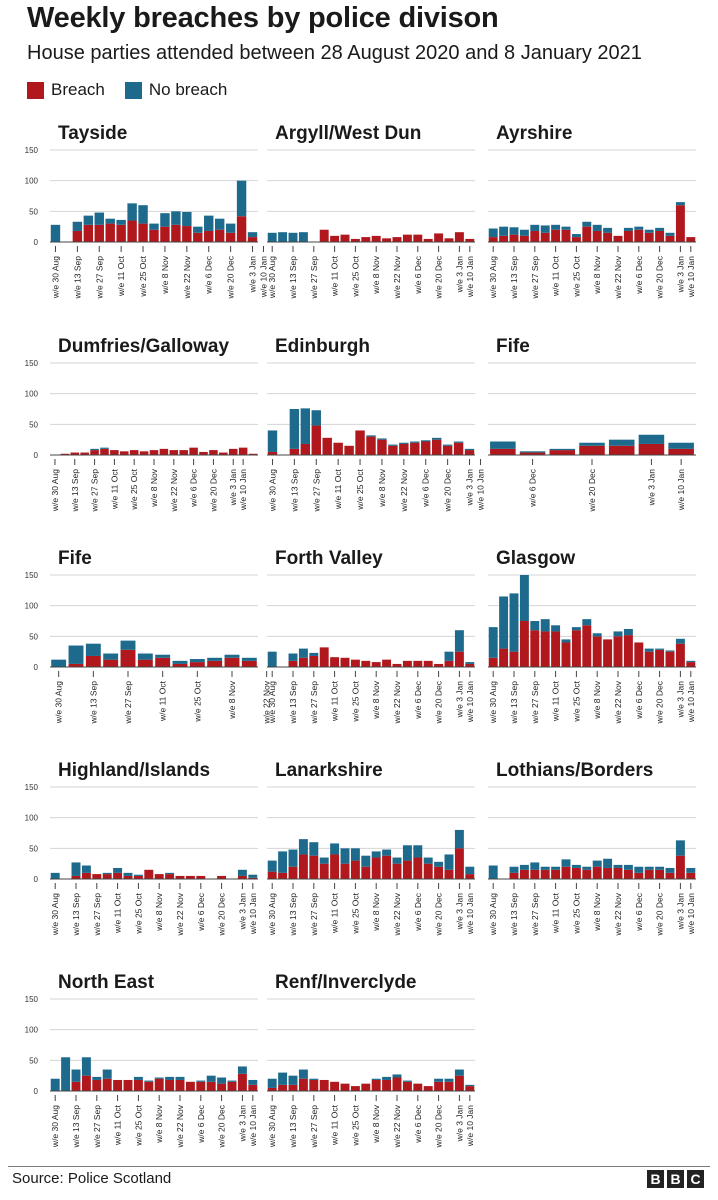  What do you see at coordinates (106, 982) in the screenshot?
I see `panel-title: North East` at bounding box center [106, 982].